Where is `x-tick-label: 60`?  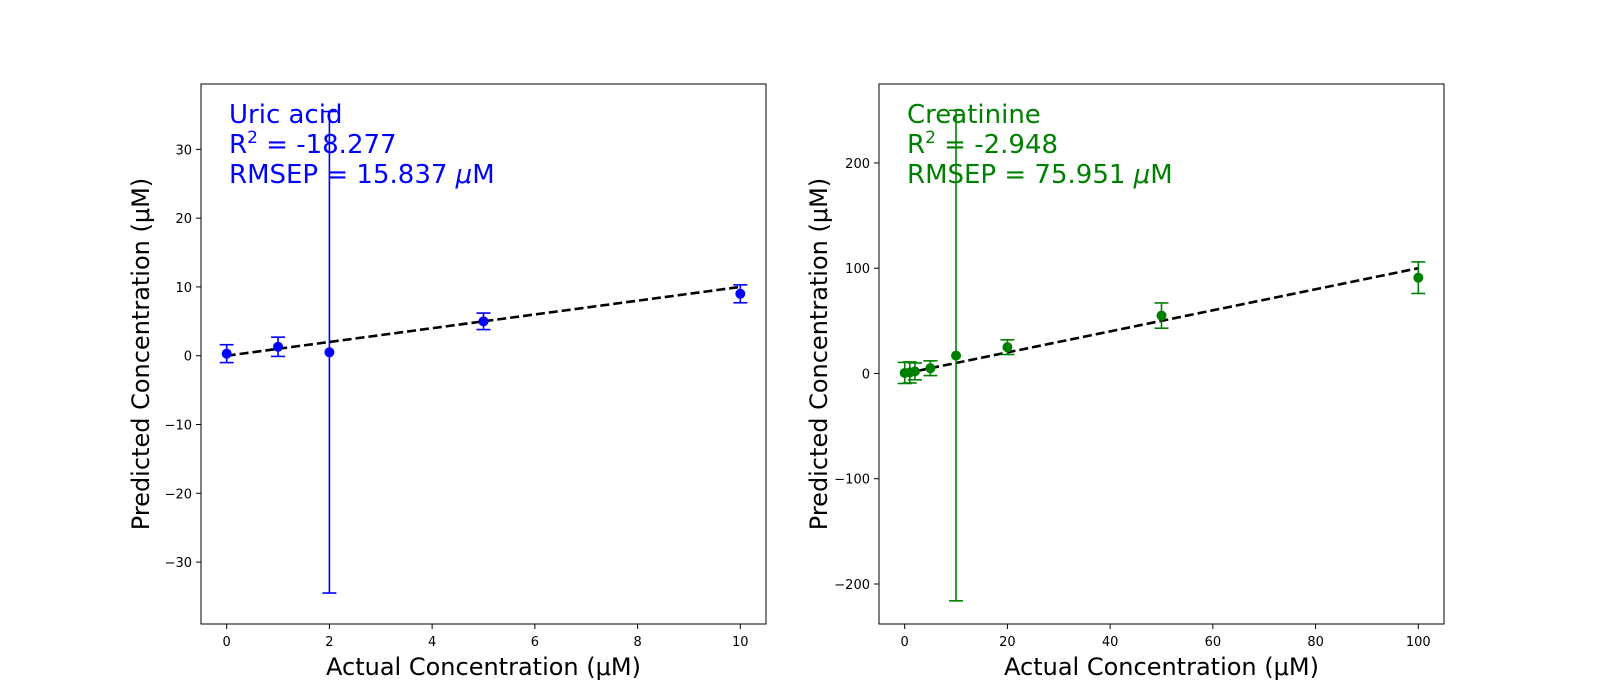
x-tick-label: 60 is located at coordinates (1213, 642).